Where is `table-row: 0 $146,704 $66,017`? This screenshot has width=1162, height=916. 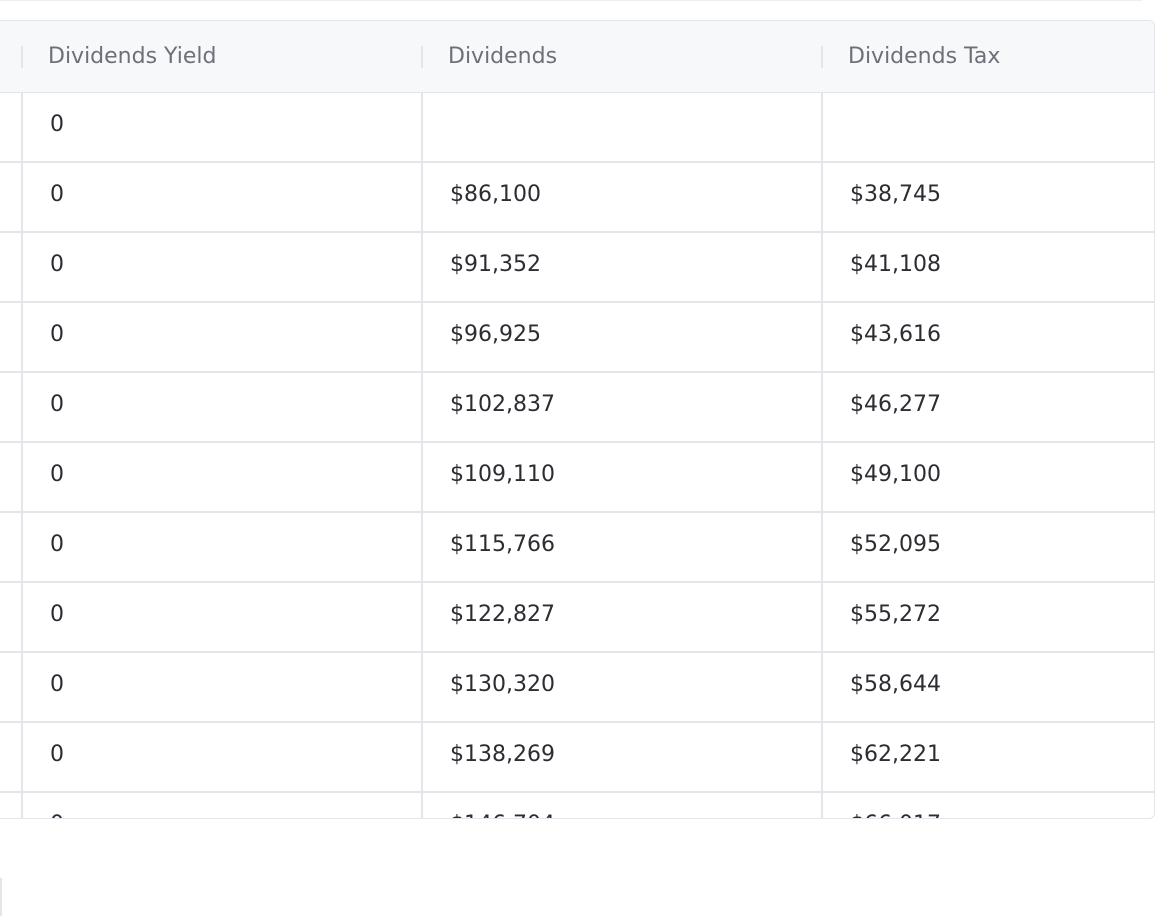
table-row: 0 $146,704 $66,017 is located at coordinates (577, 805).